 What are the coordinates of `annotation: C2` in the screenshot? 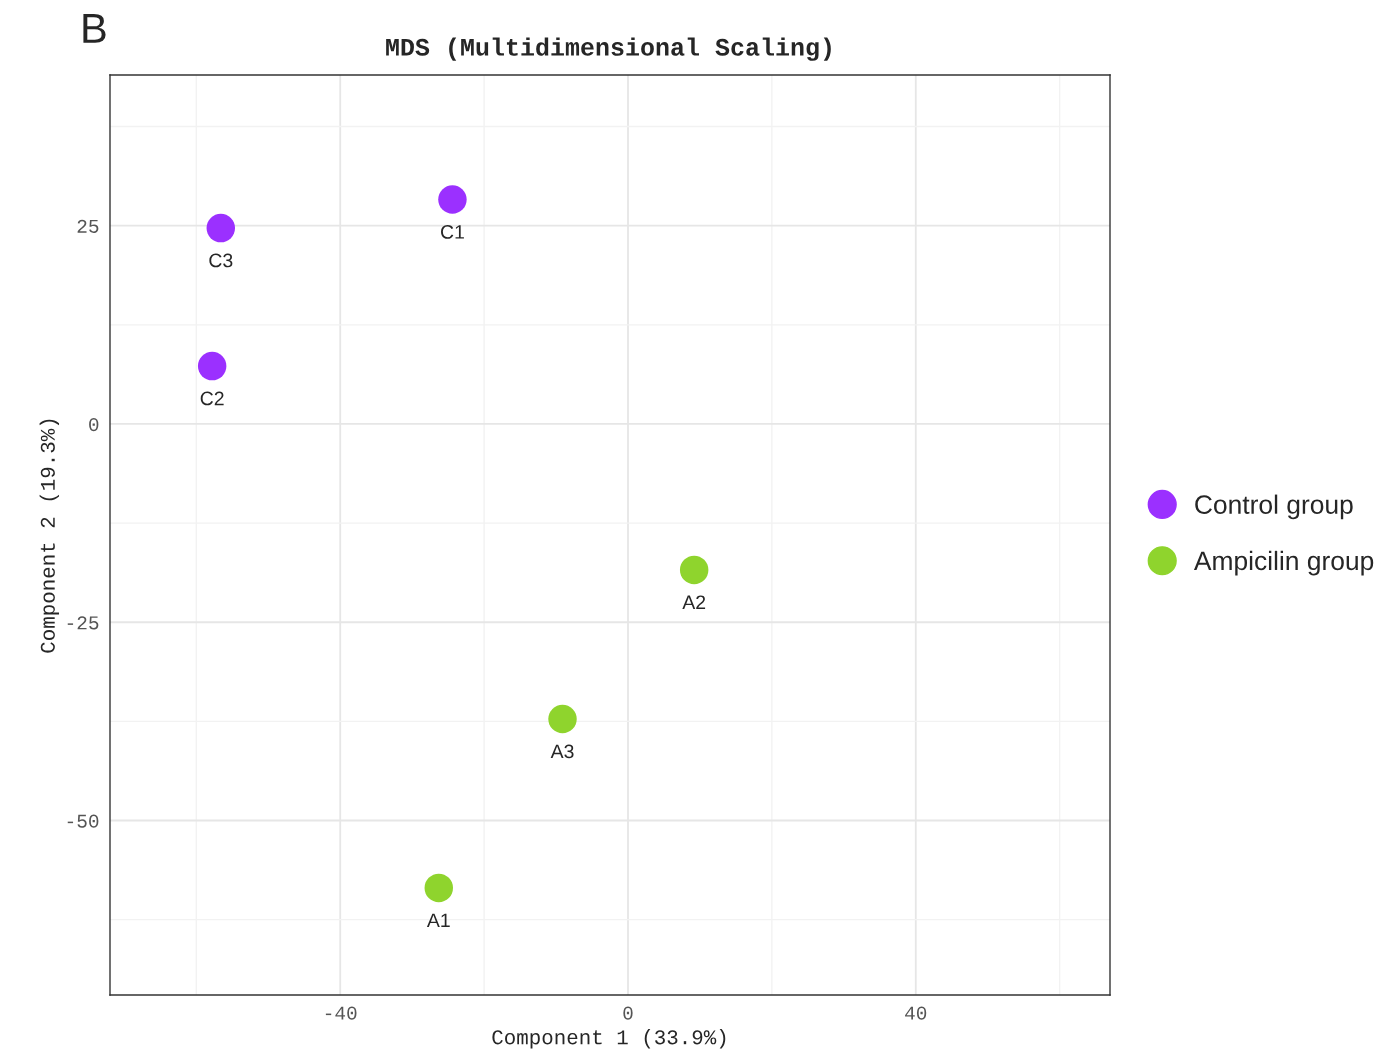 It's located at (212, 398).